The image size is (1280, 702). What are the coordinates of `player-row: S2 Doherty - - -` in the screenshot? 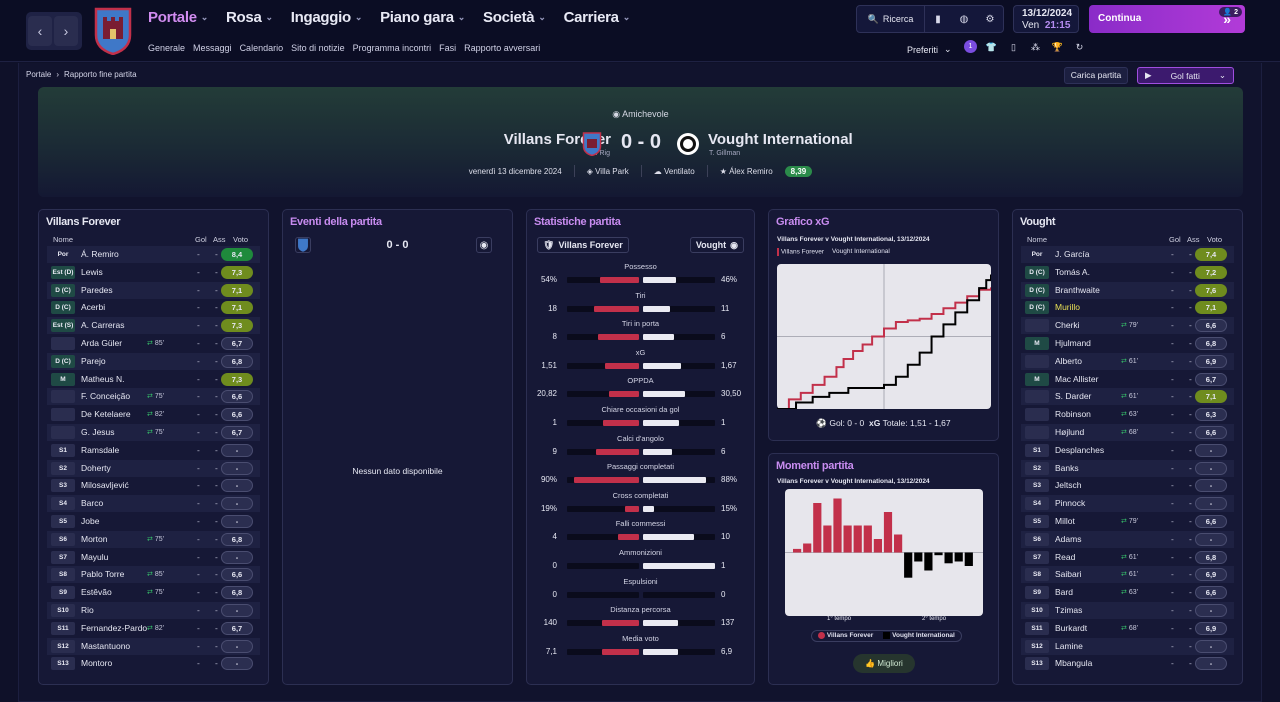 It's located at (153, 468).